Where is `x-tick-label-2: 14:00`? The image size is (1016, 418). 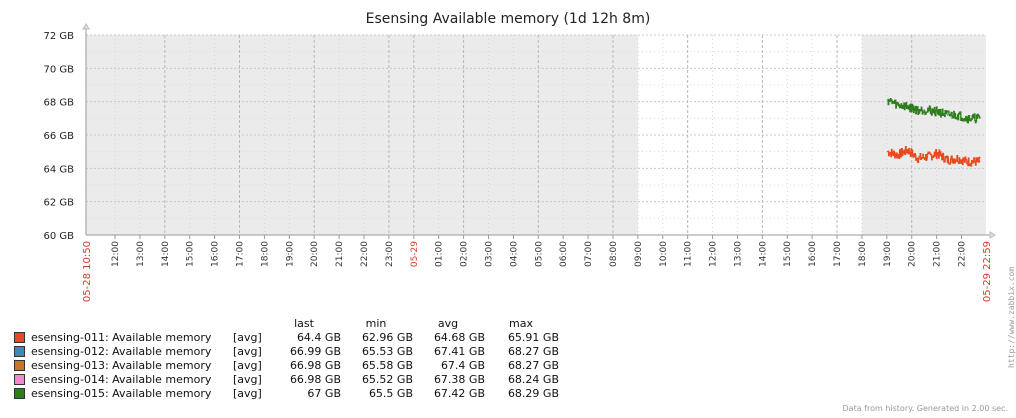 x-tick-label-2: 14:00 is located at coordinates (166, 254).